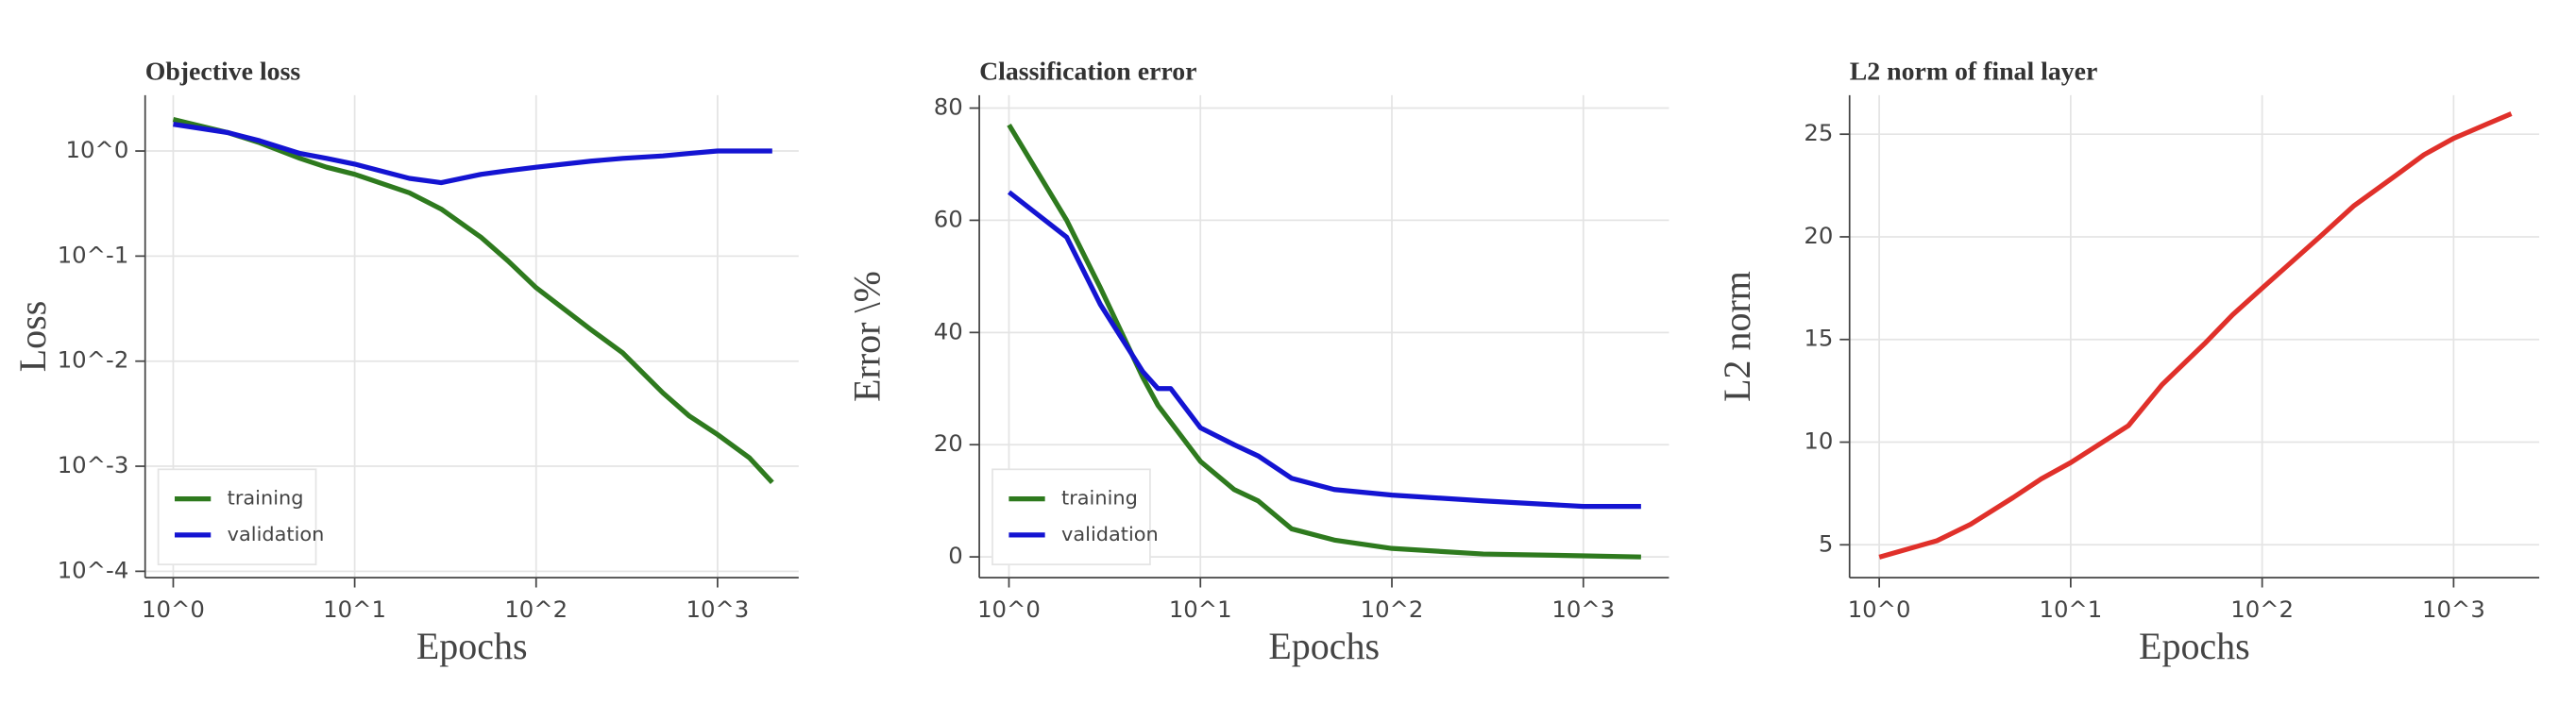 The height and width of the screenshot is (704, 2576). What do you see at coordinates (96, 149) in the screenshot?
I see `y-tick-label: 10^0` at bounding box center [96, 149].